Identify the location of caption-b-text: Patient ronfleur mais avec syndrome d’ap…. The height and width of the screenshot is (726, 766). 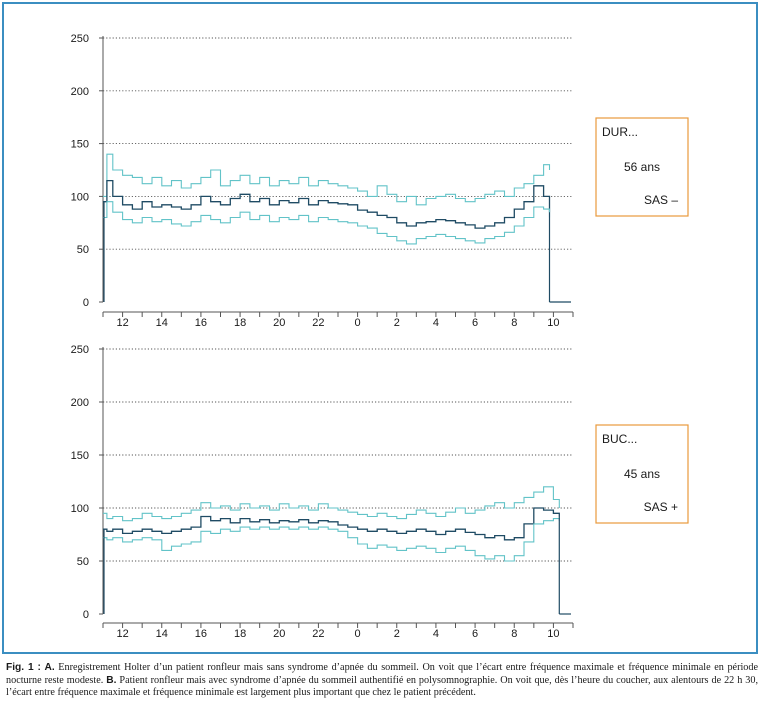
(382, 686).